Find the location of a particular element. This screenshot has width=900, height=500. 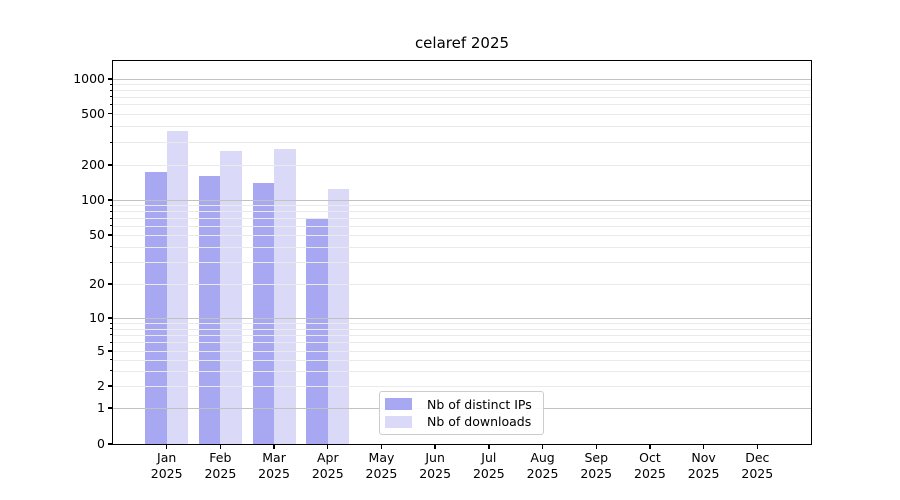

bar-downloads-feb is located at coordinates (231, 297).